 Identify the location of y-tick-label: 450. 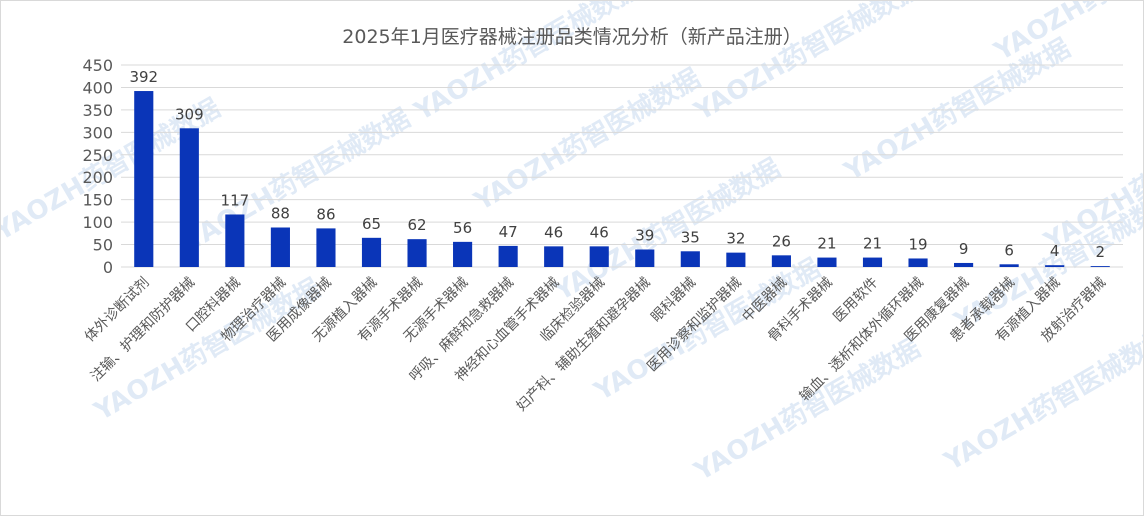
(97, 65).